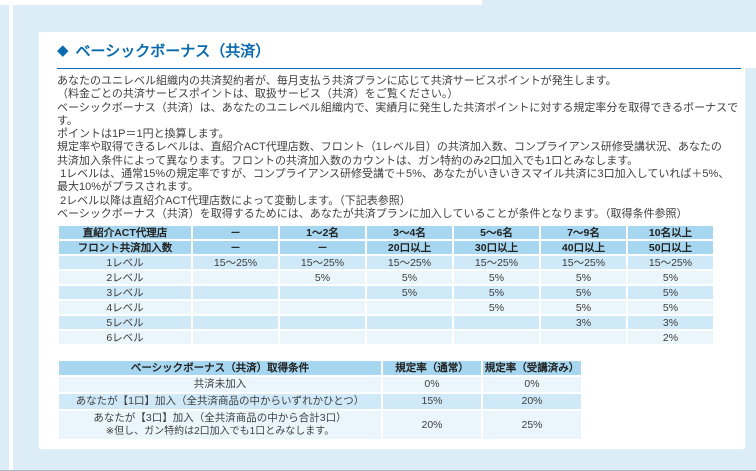 The width and height of the screenshot is (756, 471). Describe the element at coordinates (63, 50) in the screenshot. I see `diamond-icon: ◆` at that location.